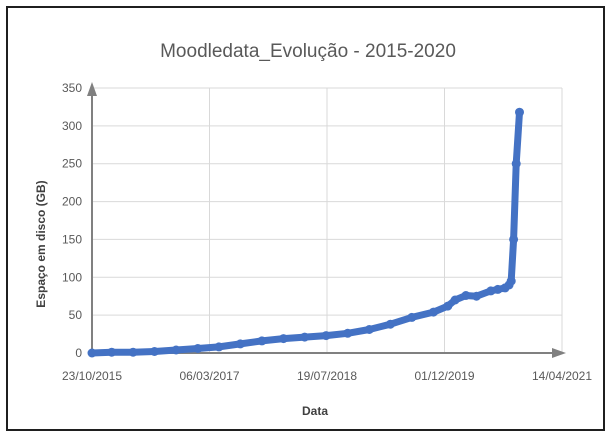 The width and height of the screenshot is (611, 435). Describe the element at coordinates (308, 51) in the screenshot. I see `chart-title: Moodledata_Evolução - 2015-2020` at that location.